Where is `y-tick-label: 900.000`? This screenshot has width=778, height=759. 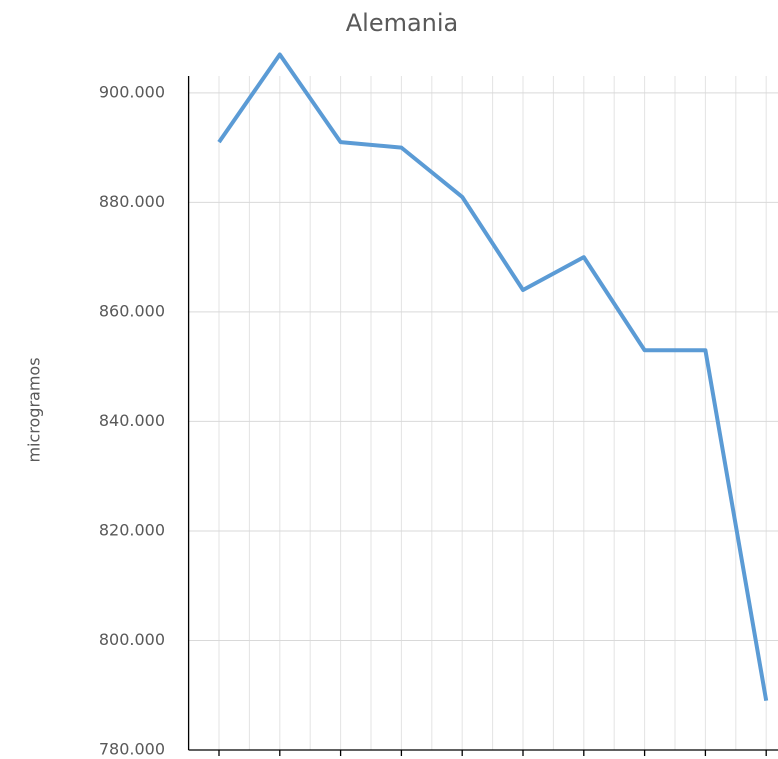
y-tick-label: 900.000 is located at coordinates (132, 91).